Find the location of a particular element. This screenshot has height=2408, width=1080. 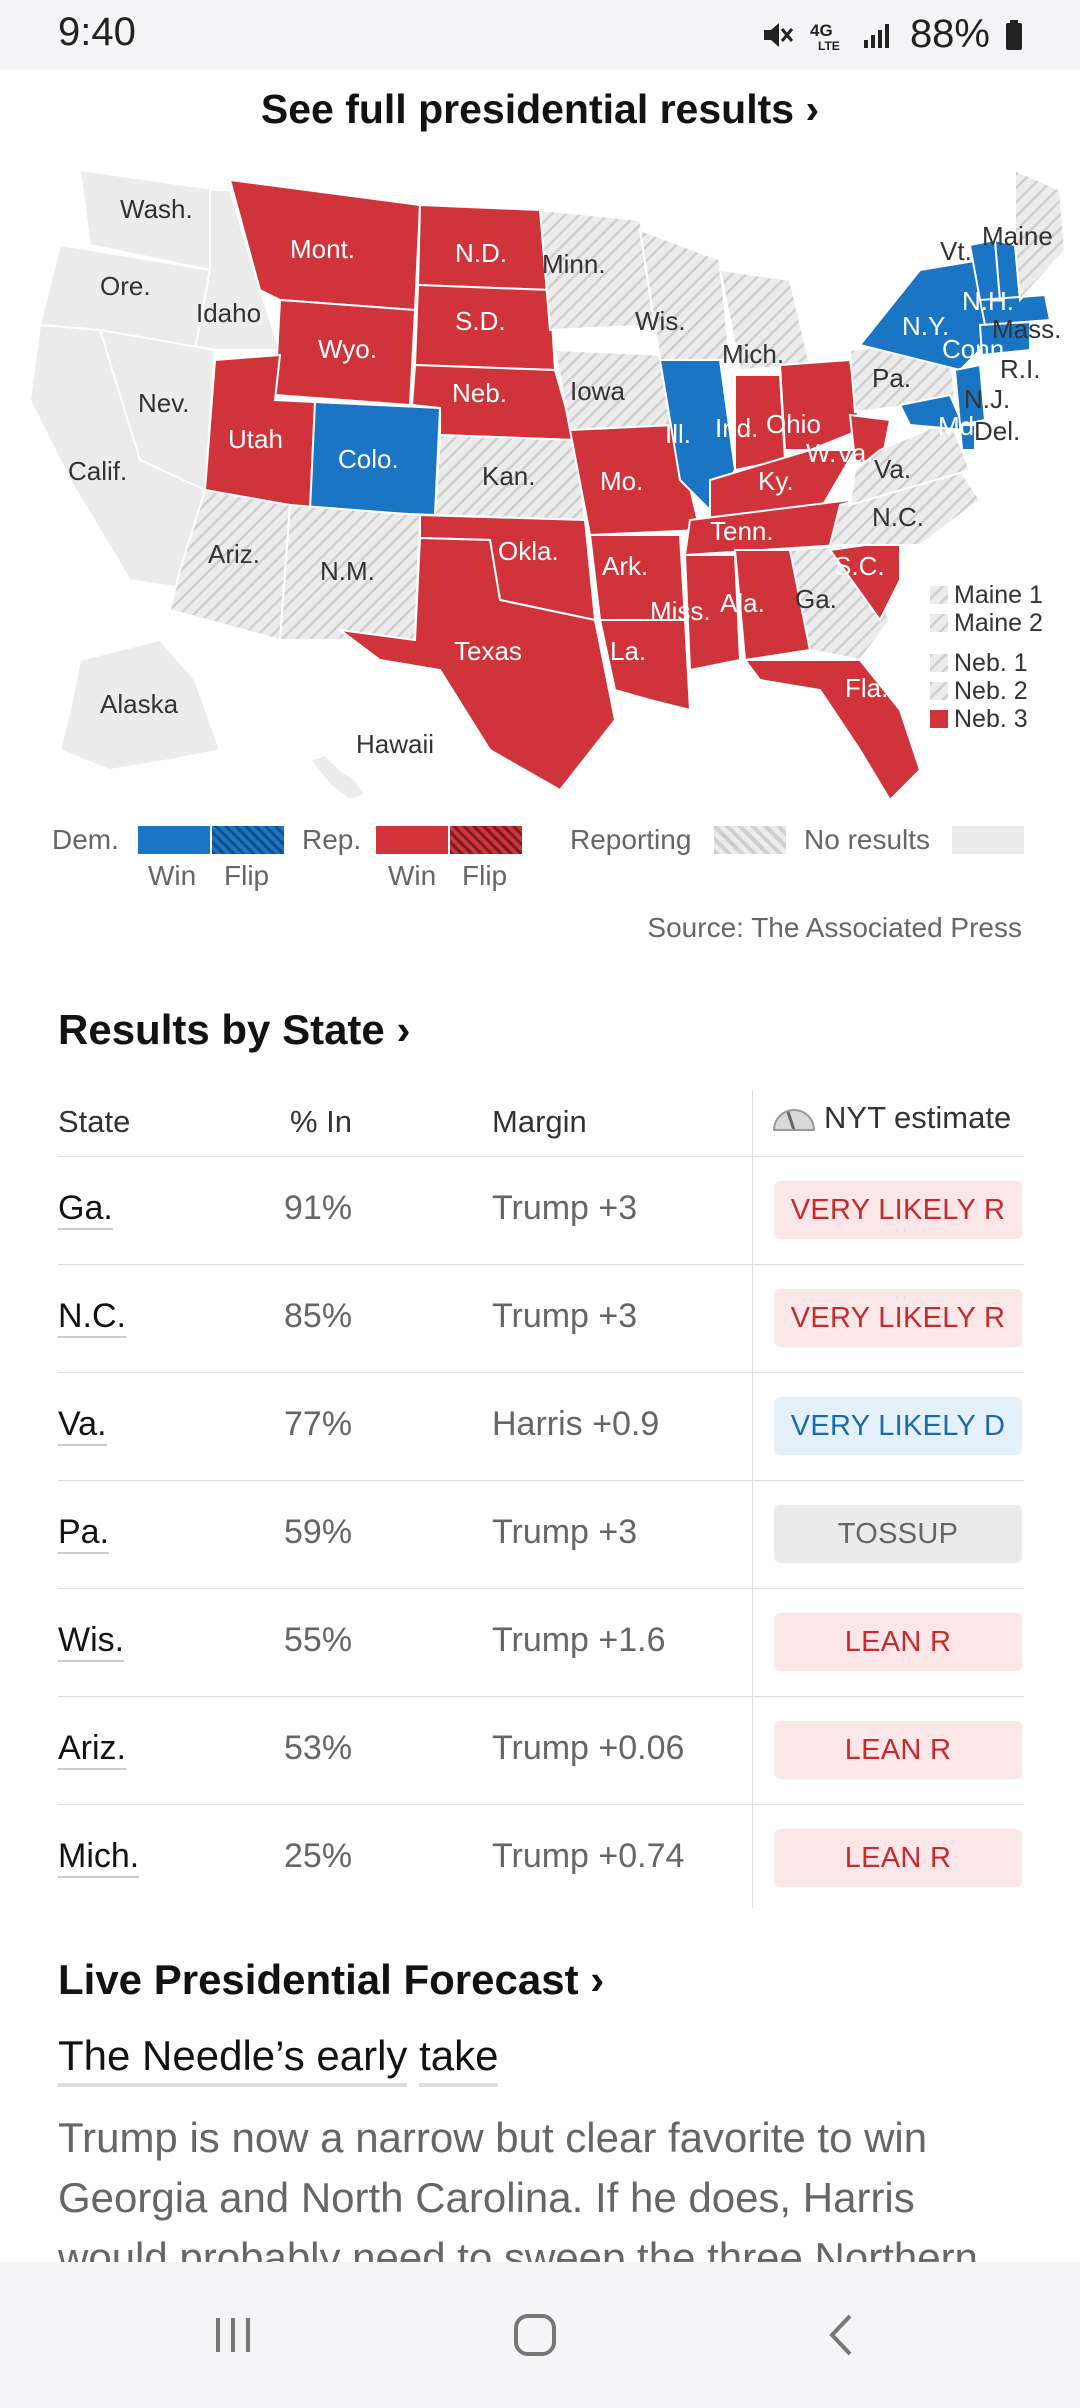

table-row: Mich. 25% Trump +0.74 LEAN R is located at coordinates (541, 1858).